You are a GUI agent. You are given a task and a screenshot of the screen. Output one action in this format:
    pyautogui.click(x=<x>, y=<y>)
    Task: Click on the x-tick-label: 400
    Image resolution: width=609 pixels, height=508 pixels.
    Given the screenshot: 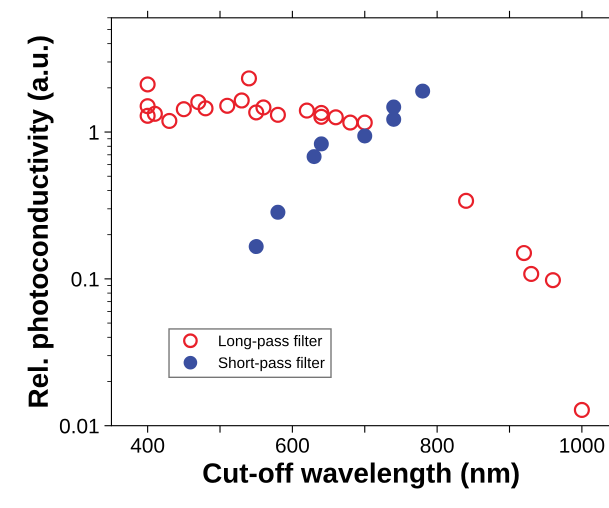 What is the action you would take?
    pyautogui.click(x=147, y=445)
    